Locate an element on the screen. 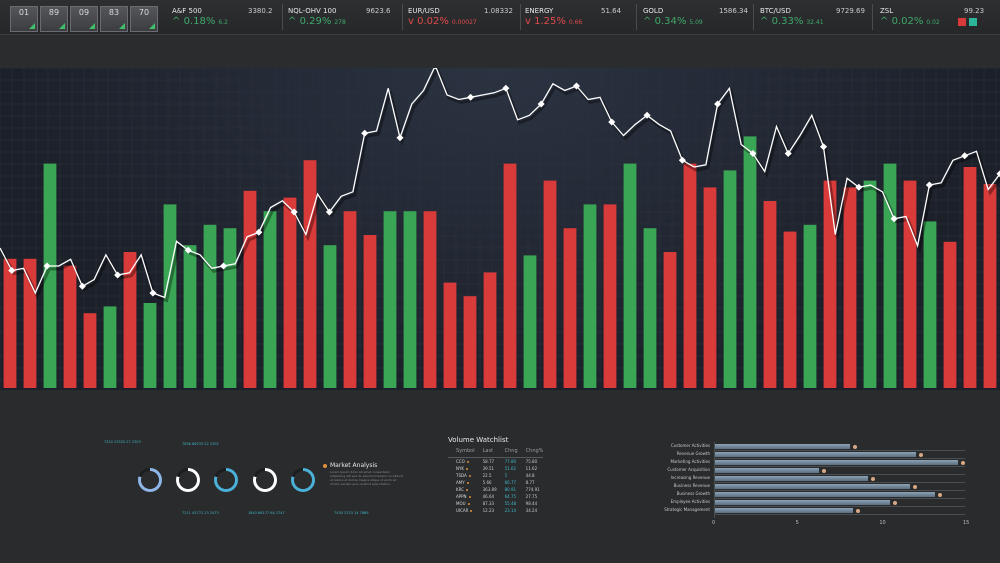 This screenshot has width=1000, height=563. table-row: CCO 58.77 77.80 75.80 is located at coordinates (495, 462).